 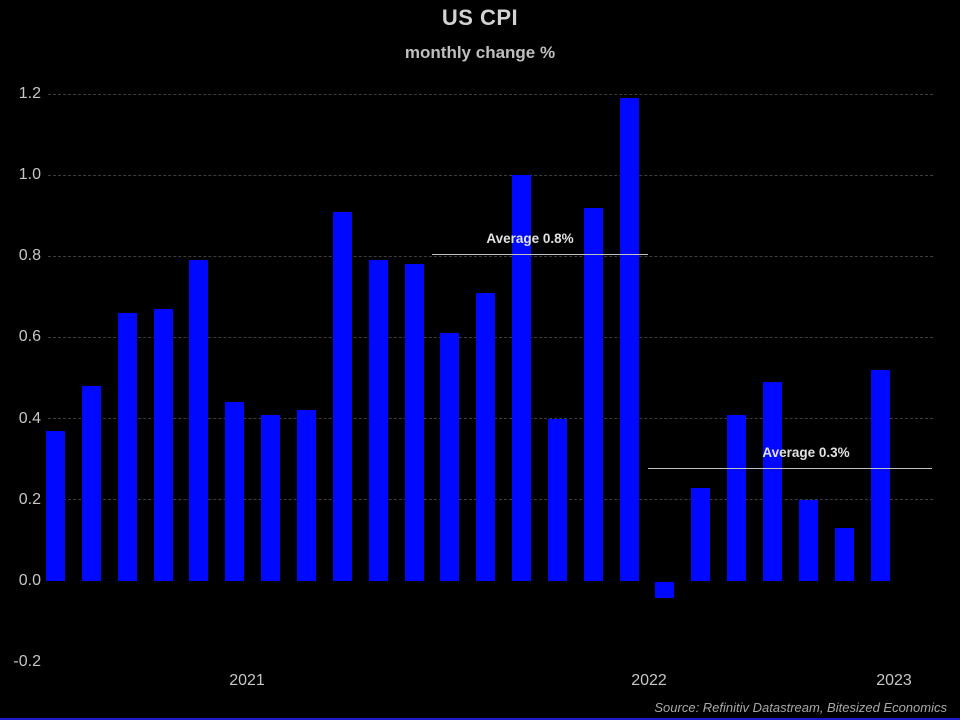 What do you see at coordinates (29, 93) in the screenshot?
I see `y-axis-tick-label: 1.2` at bounding box center [29, 93].